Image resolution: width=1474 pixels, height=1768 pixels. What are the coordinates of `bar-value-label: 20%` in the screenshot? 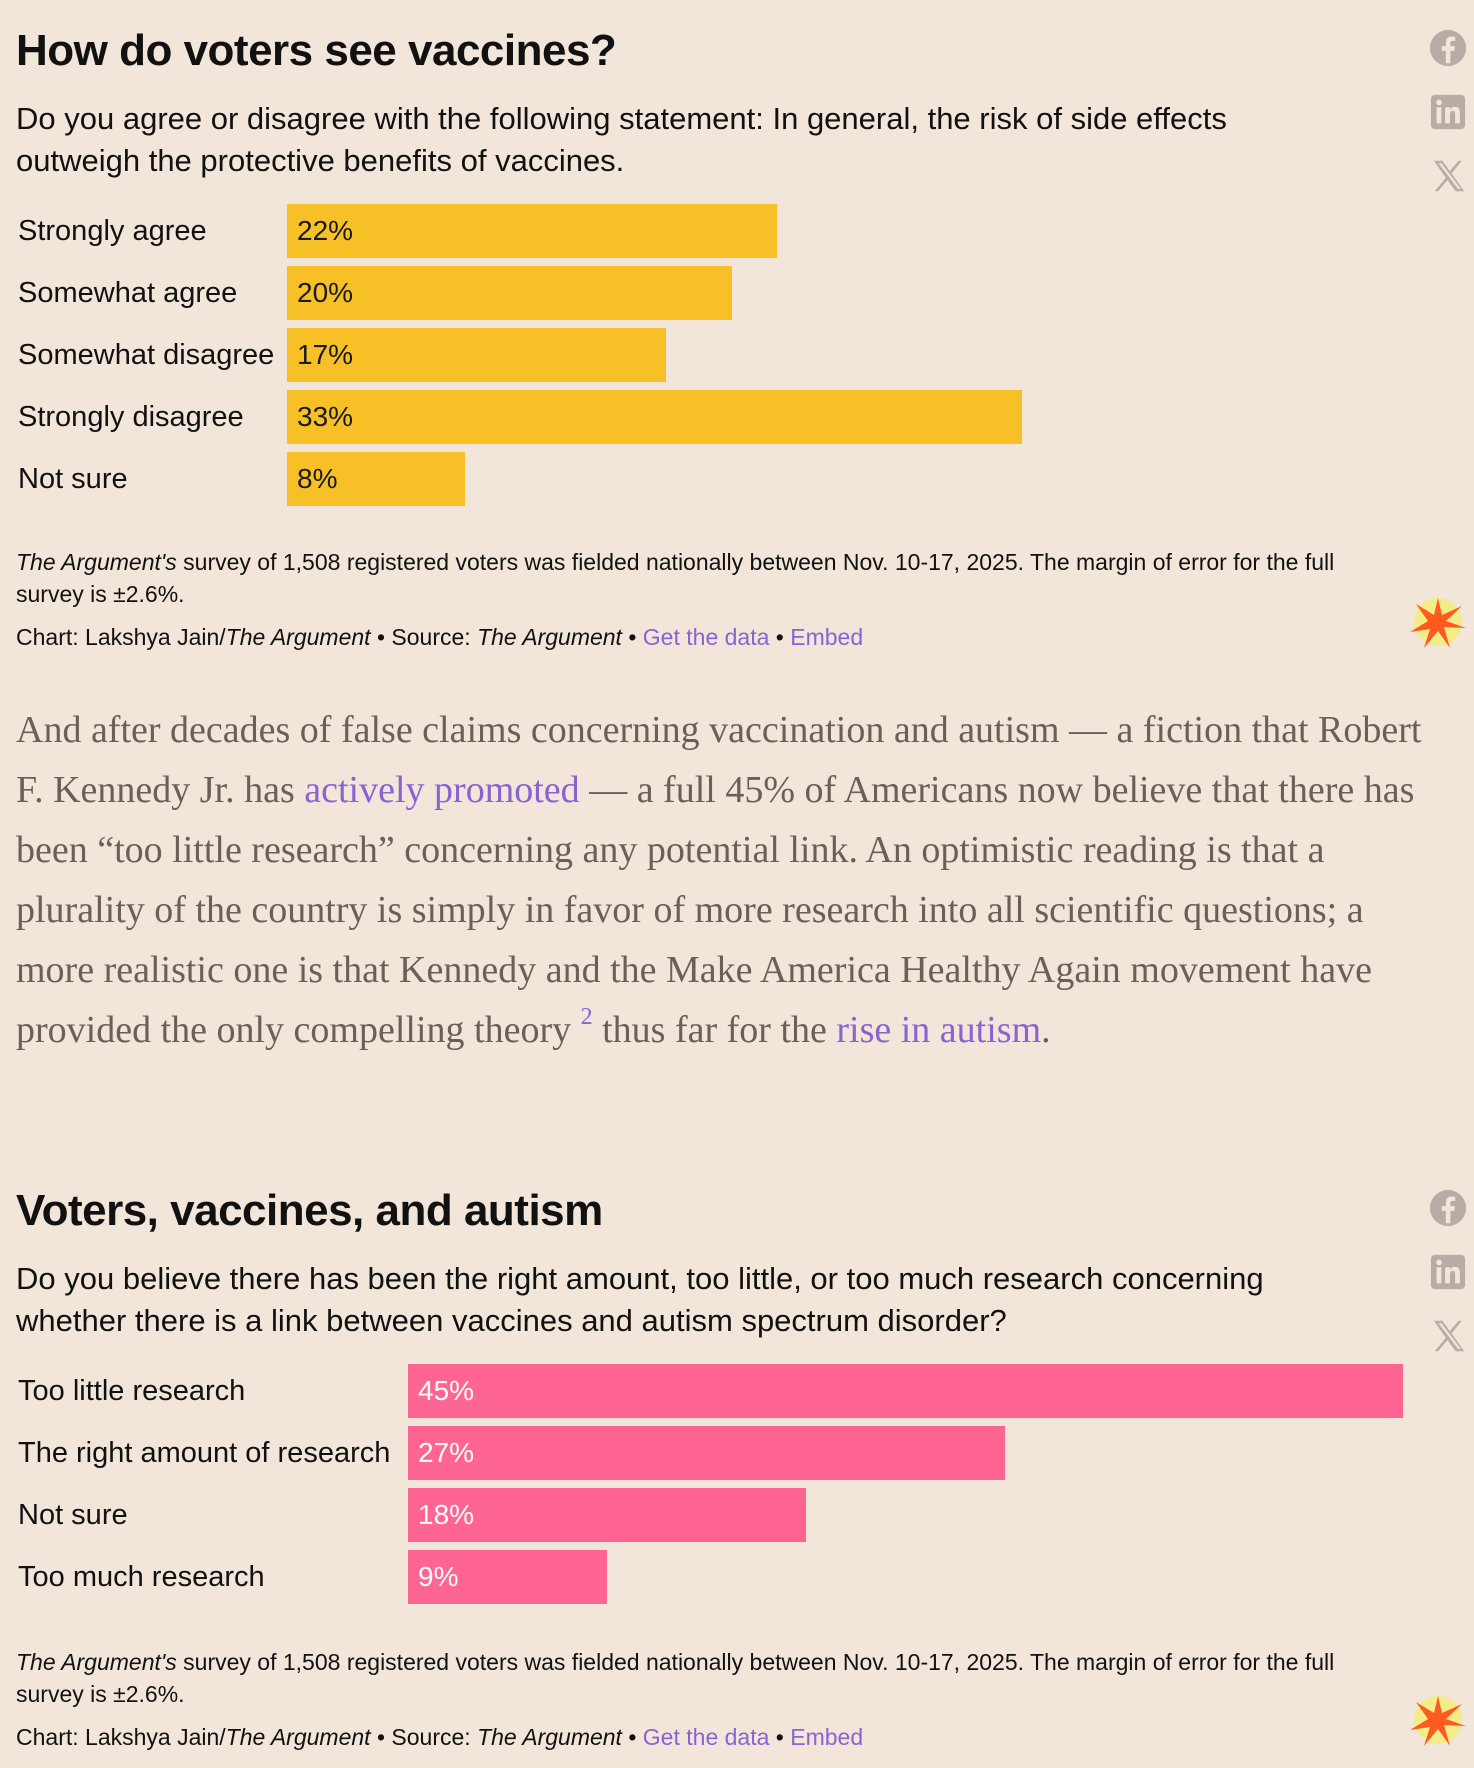 It's located at (325, 292).